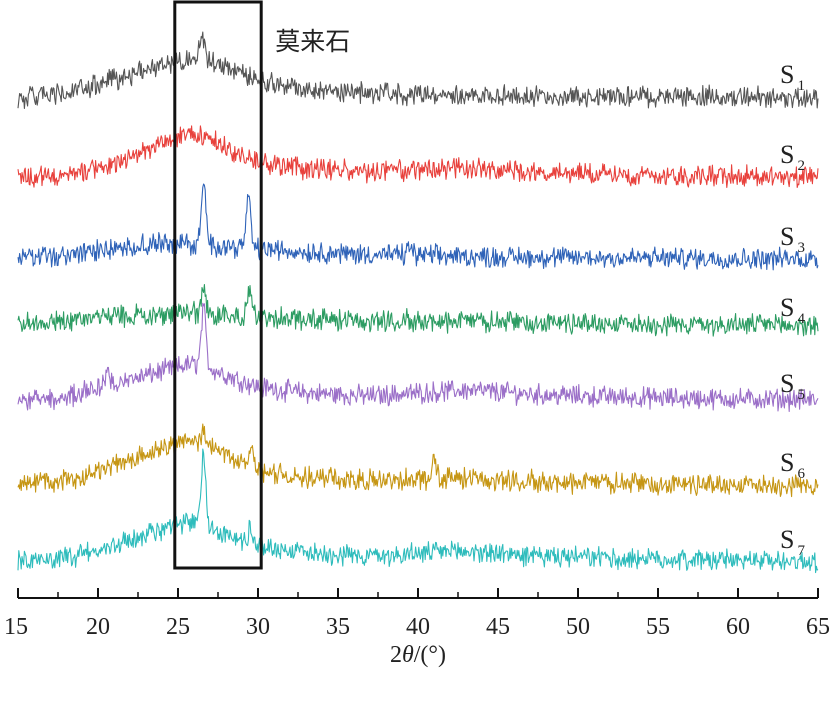  What do you see at coordinates (658, 627) in the screenshot?
I see `x-tick-label: 55` at bounding box center [658, 627].